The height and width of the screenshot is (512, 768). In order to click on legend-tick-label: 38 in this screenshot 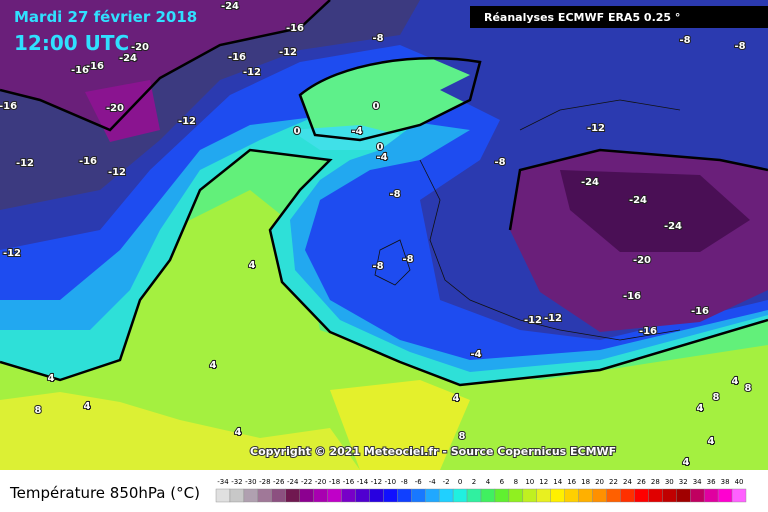, I will do `click(725, 482)`.